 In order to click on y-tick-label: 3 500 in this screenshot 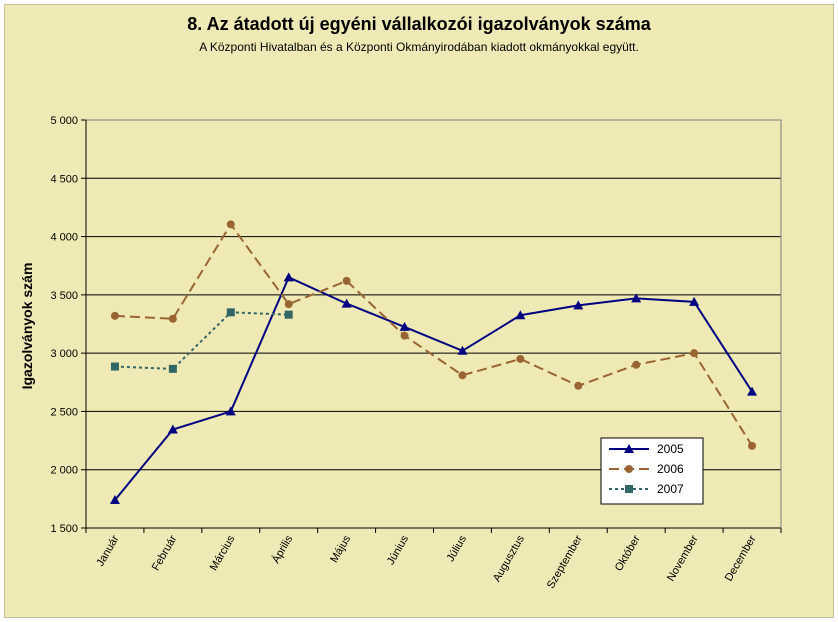, I will do `click(64, 296)`.